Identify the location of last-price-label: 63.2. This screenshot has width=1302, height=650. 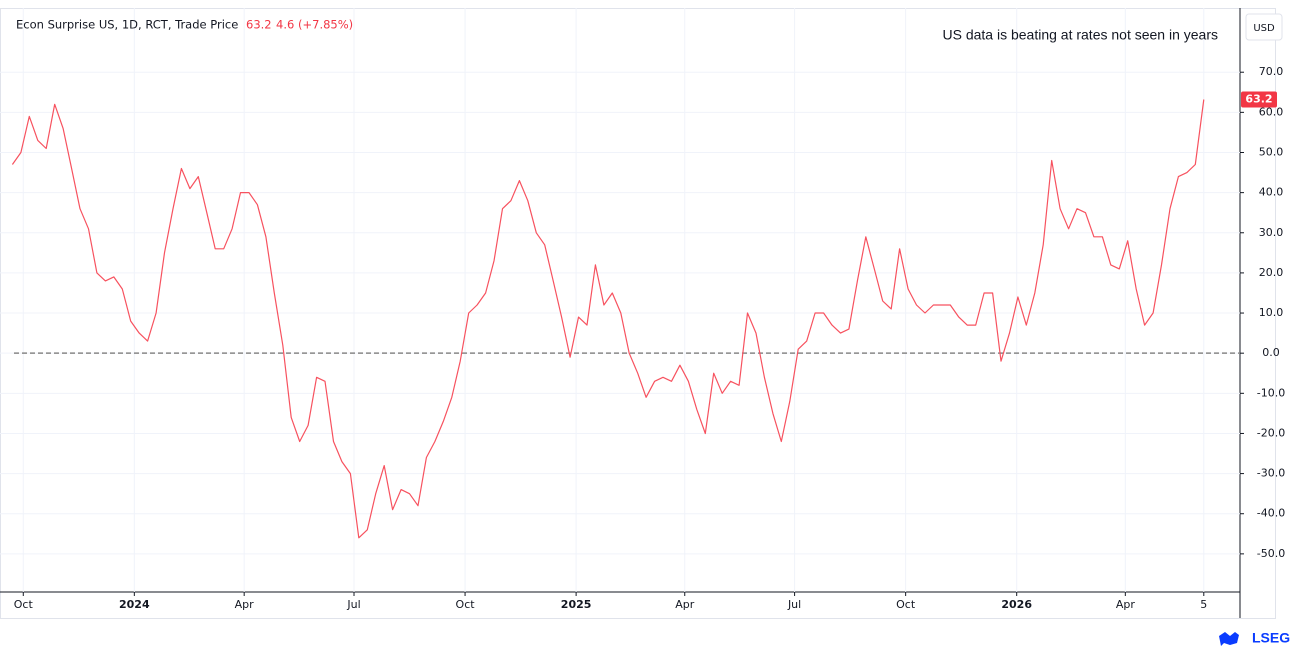
(1258, 99).